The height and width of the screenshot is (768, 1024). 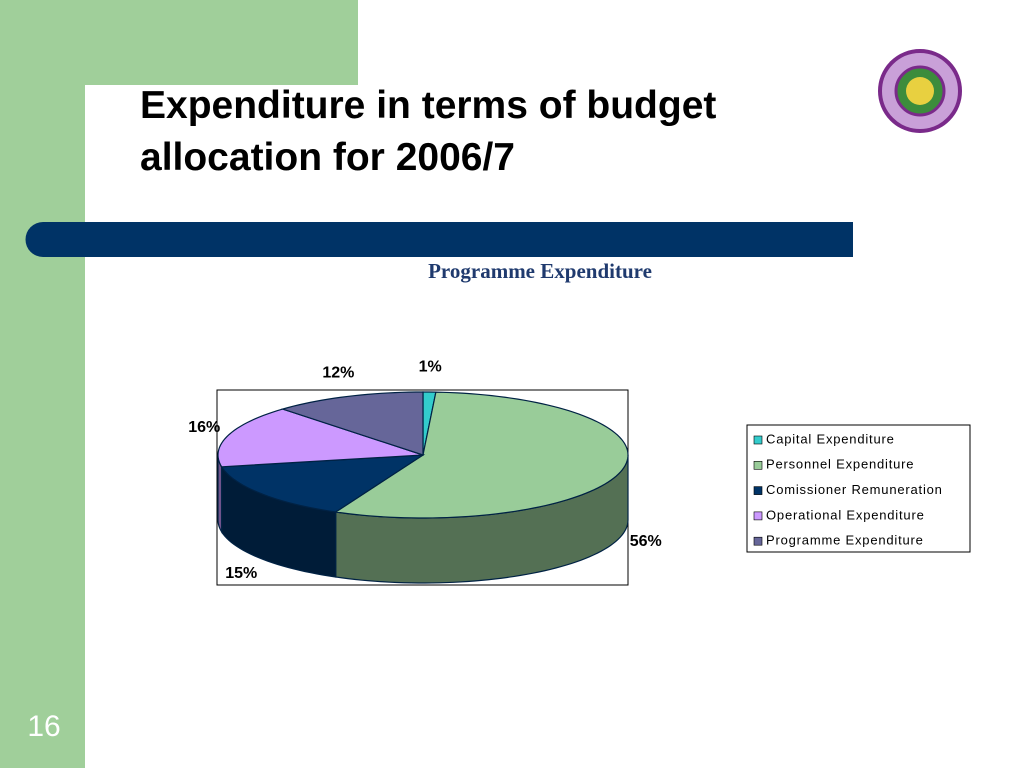 What do you see at coordinates (540, 271) in the screenshot?
I see `chart-title: Programme Expenditure` at bounding box center [540, 271].